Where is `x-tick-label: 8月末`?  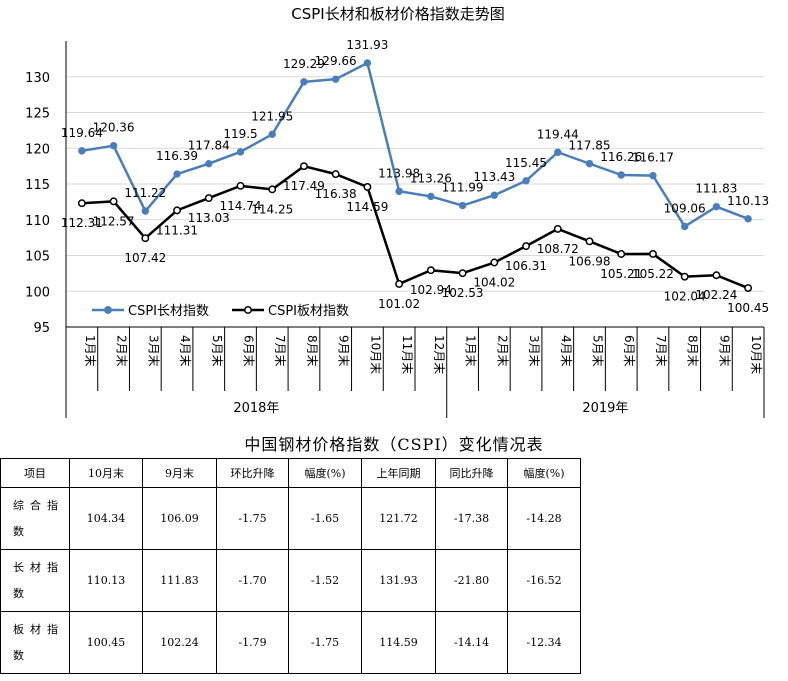 x-tick-label: 8月末 is located at coordinates (312, 351).